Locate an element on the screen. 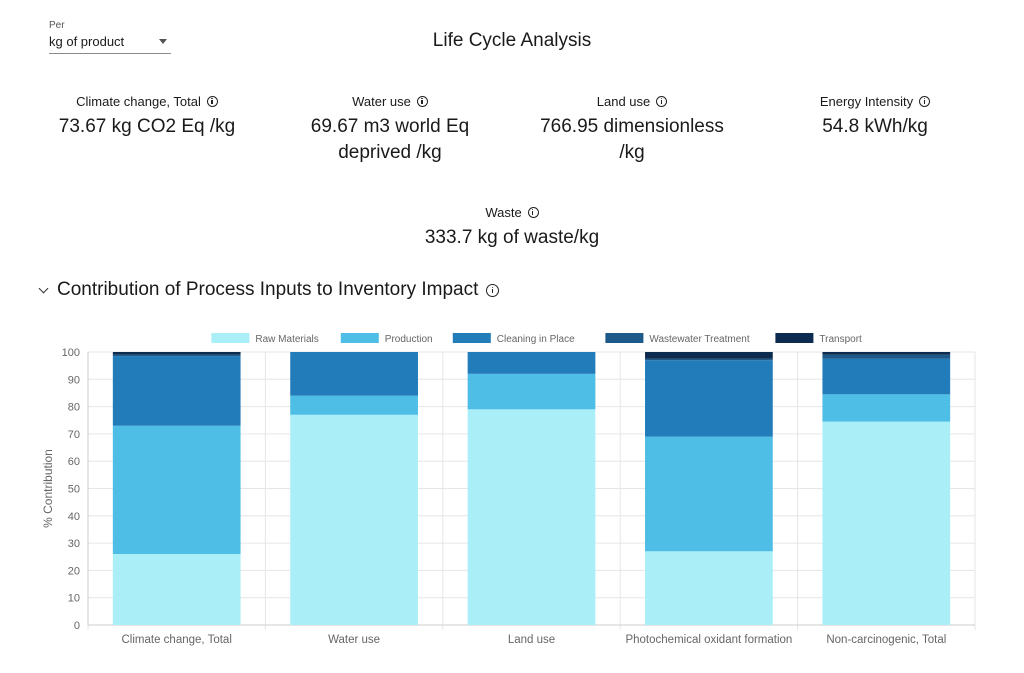  y-tick-label: 70 is located at coordinates (74, 435).